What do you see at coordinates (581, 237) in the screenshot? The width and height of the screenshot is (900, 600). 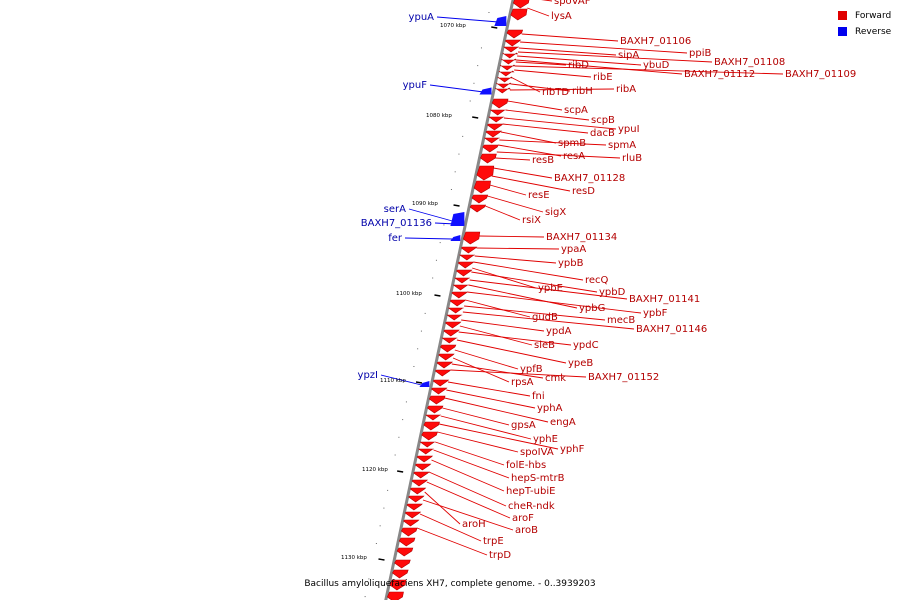 I see `forward-gene-label: BAXH7_01134` at bounding box center [581, 237].